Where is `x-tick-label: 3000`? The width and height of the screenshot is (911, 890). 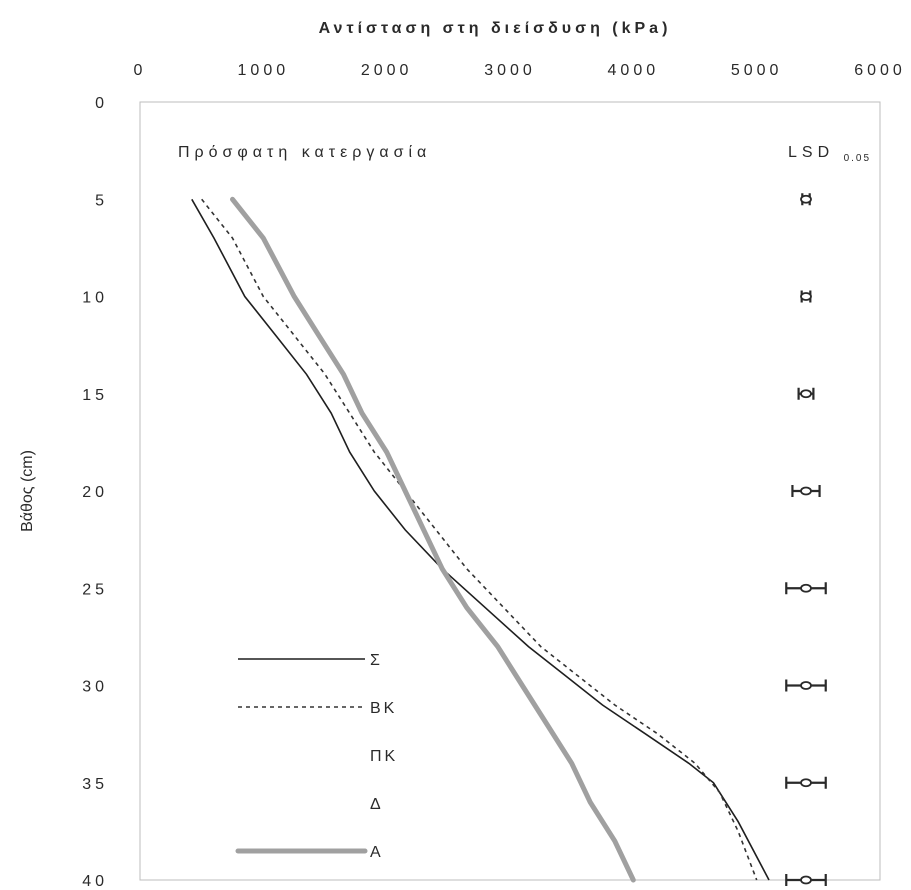 x-tick-label: 3000 is located at coordinates (510, 70).